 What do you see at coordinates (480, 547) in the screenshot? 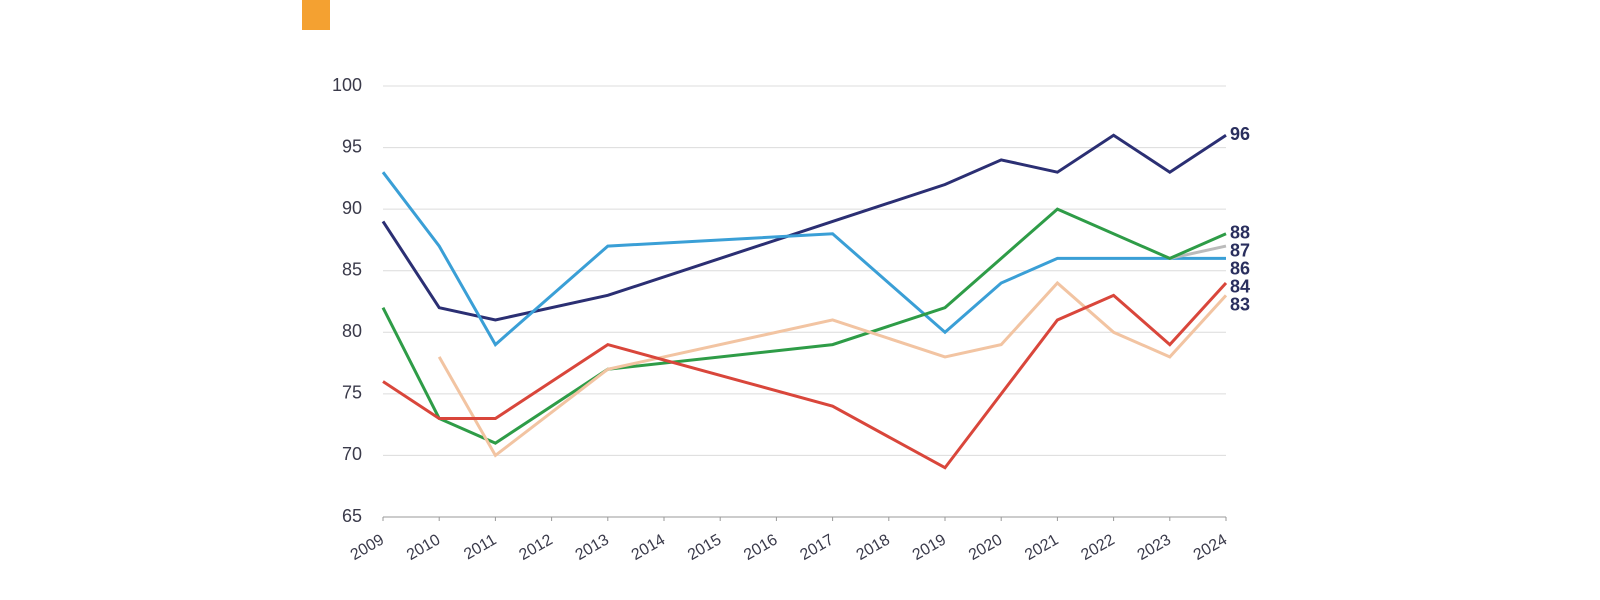
I see `x-tick-label: 2011` at bounding box center [480, 547].